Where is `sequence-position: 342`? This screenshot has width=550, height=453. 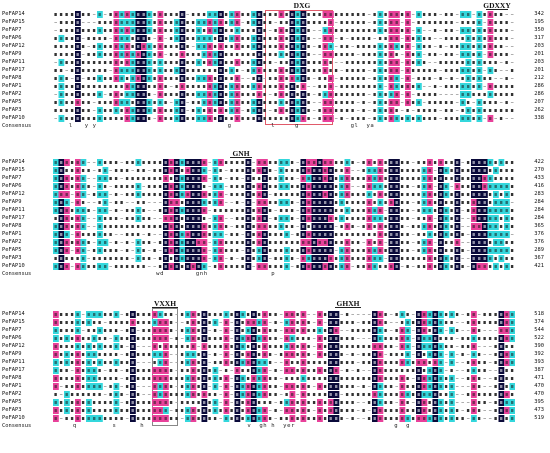
sequence-position: 342 is located at coordinates (539, 14).